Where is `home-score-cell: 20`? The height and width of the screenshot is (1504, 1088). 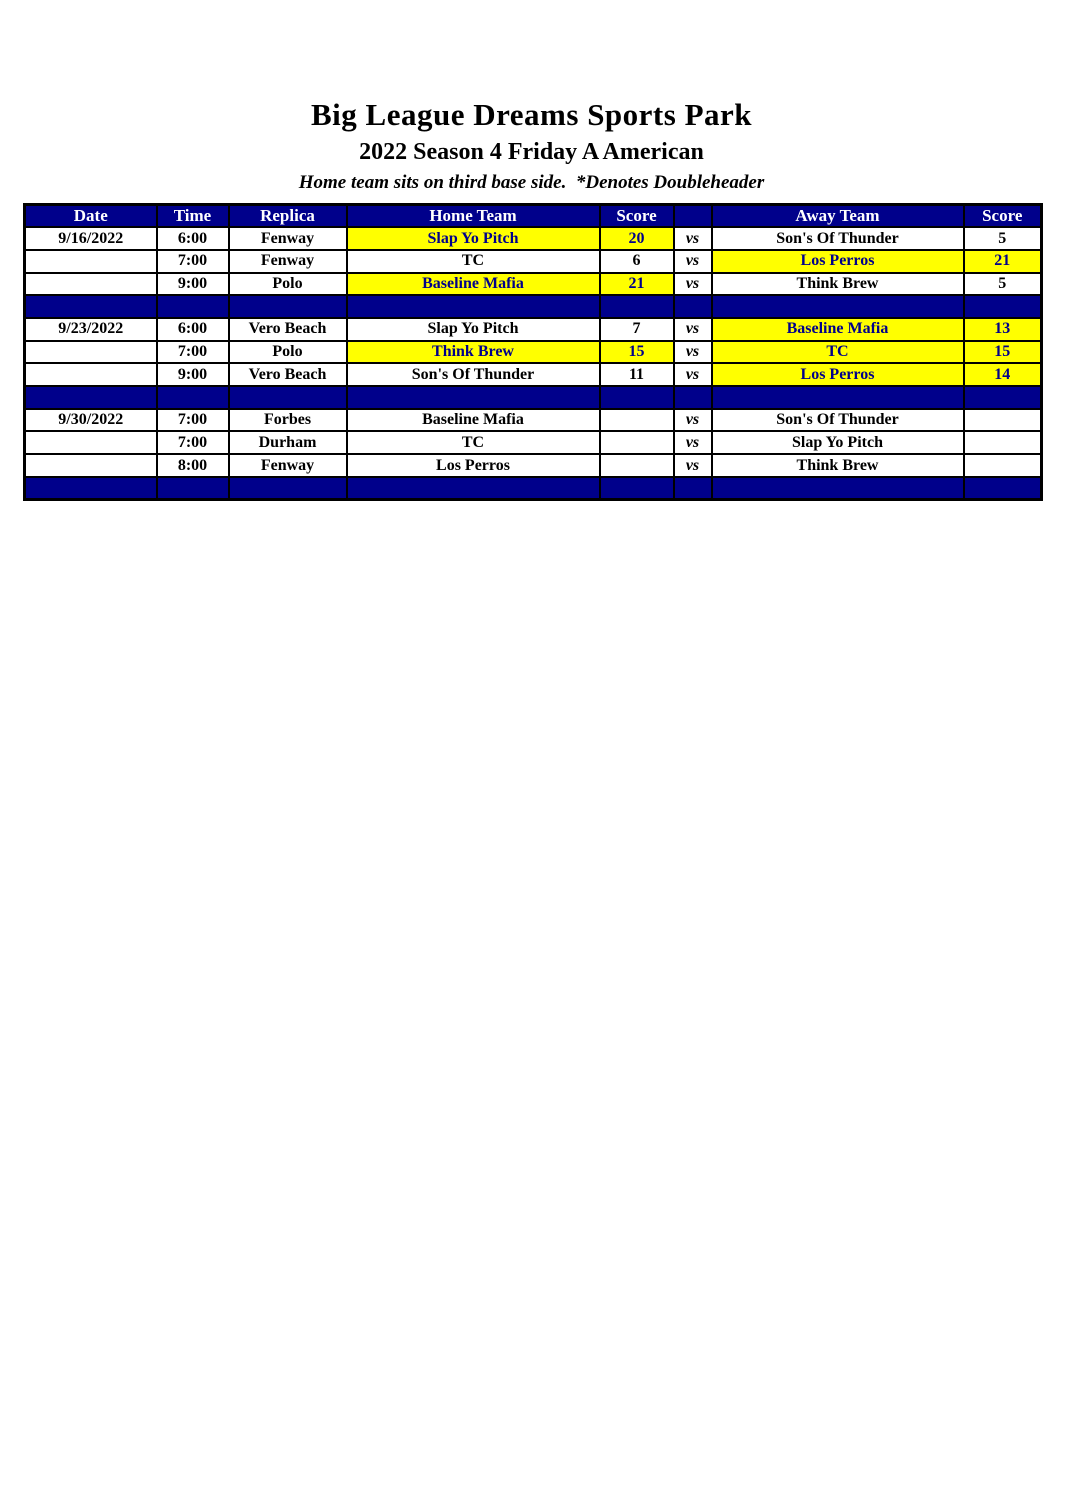 home-score-cell: 20 is located at coordinates (636, 238).